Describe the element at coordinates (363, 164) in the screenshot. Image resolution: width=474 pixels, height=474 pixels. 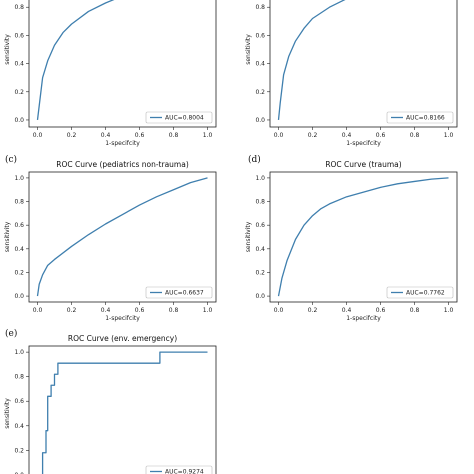
I see `chart-title: ROC Curve (trauma)` at that location.